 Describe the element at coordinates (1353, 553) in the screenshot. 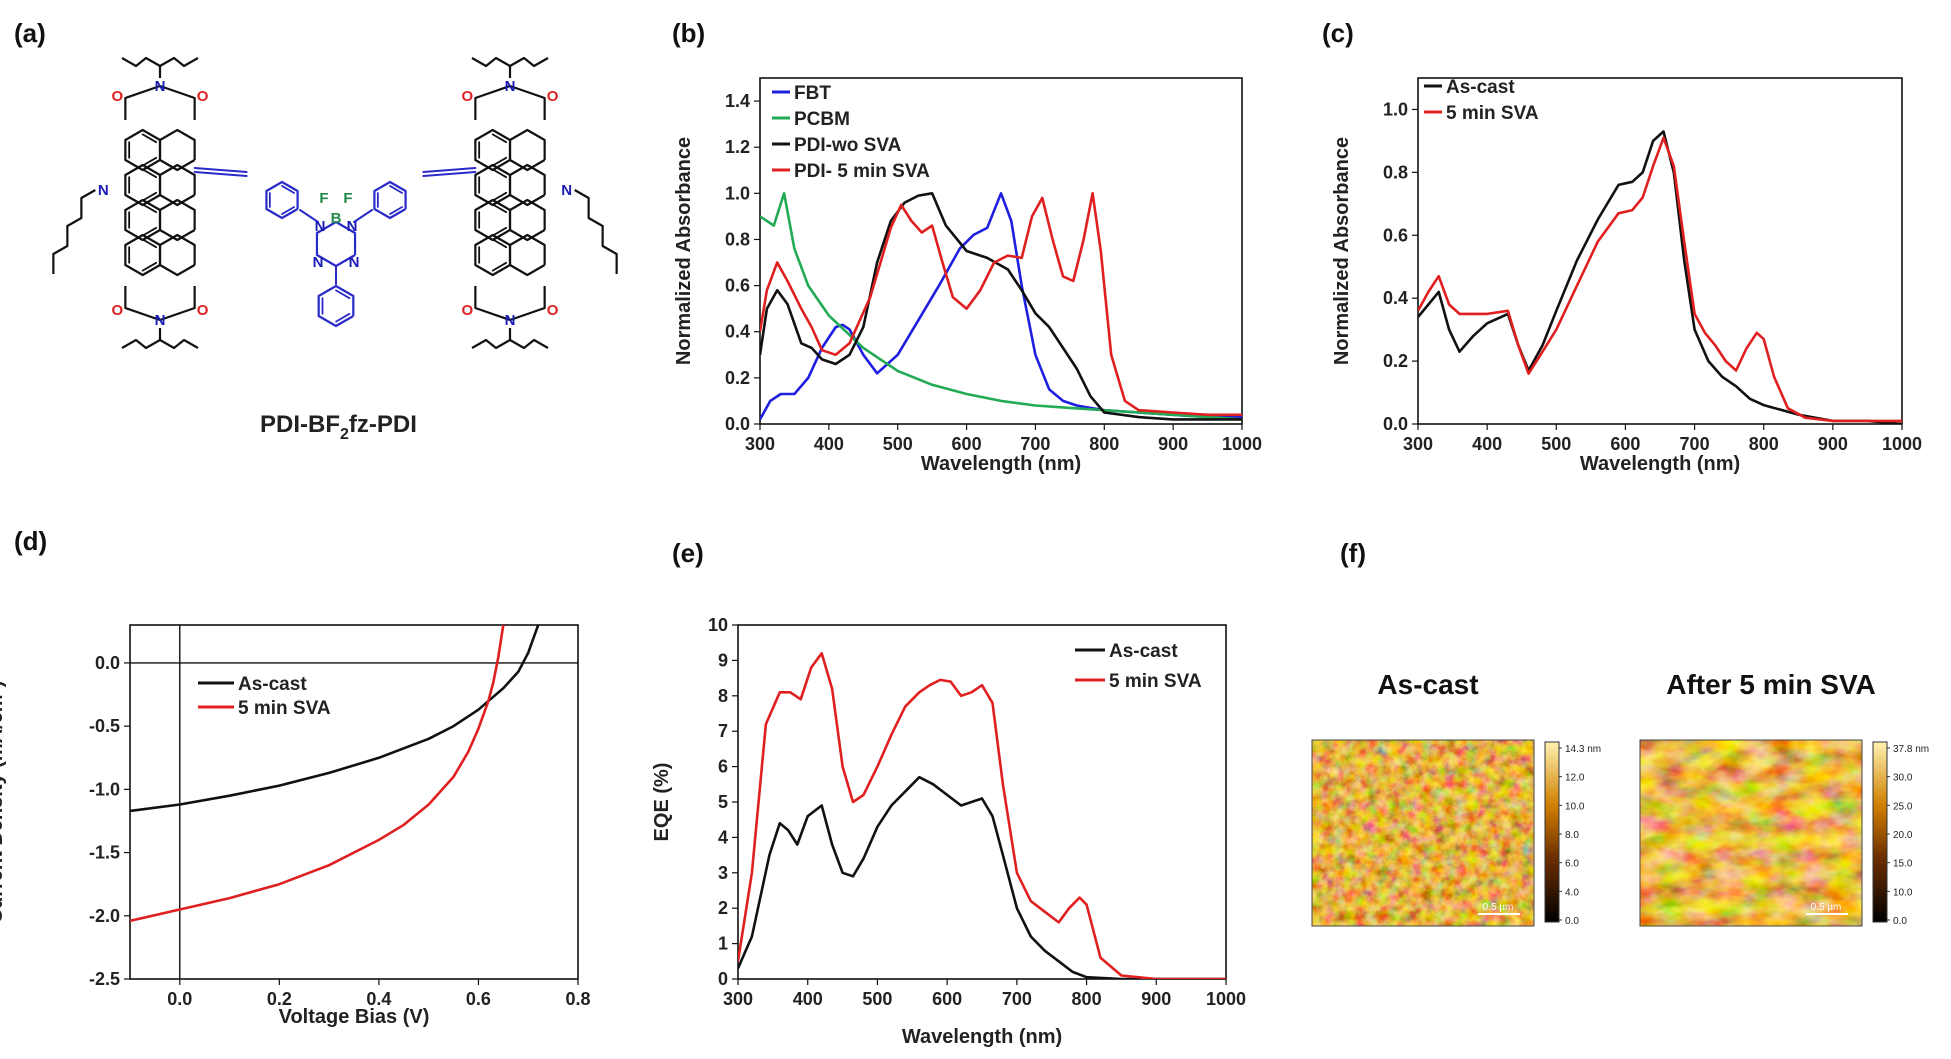

I see `panel-label-f: (f)` at that location.